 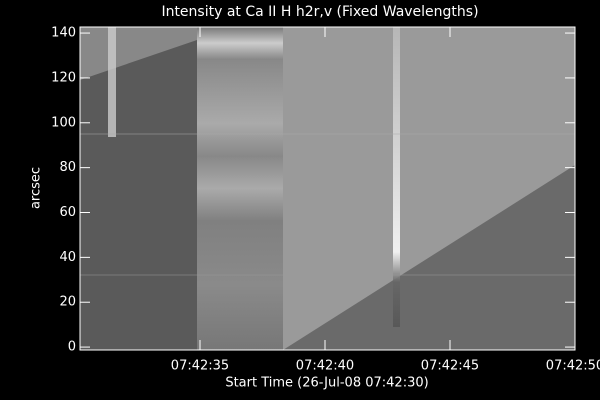 I want to click on x-axis-label: Start Time (26-Jul-08 07:42:30), so click(x=326, y=383).